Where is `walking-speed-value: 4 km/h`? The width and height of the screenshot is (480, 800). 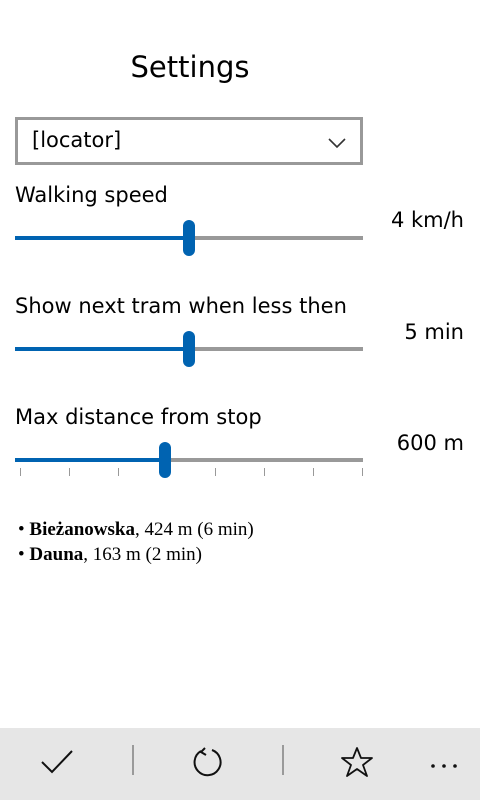 walking-speed-value: 4 km/h is located at coordinates (427, 220).